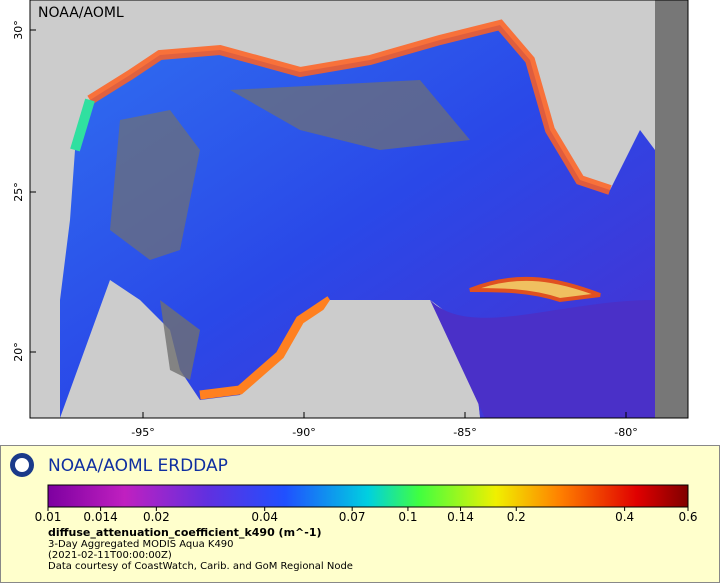  What do you see at coordinates (156, 517) in the screenshot?
I see `colorbar-tick-label: 0.02` at bounding box center [156, 517].